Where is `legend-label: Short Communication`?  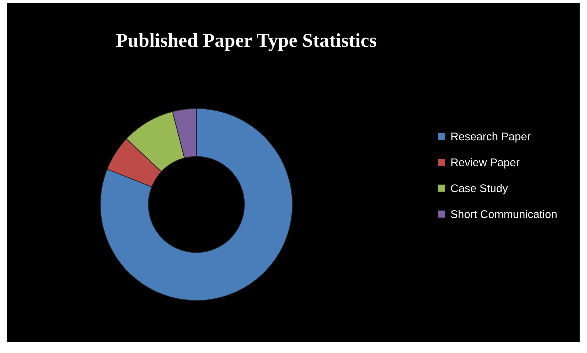
legend-label: Short Communication is located at coordinates (504, 214).